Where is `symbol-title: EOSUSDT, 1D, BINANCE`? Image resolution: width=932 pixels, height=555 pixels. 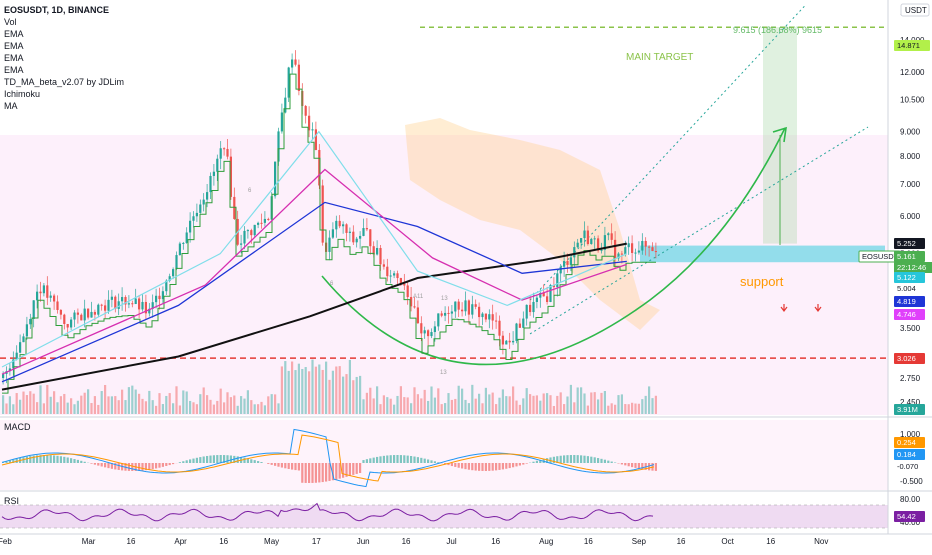
symbol-title: EOSUSDT, 1D, BINANCE is located at coordinates (64, 10).